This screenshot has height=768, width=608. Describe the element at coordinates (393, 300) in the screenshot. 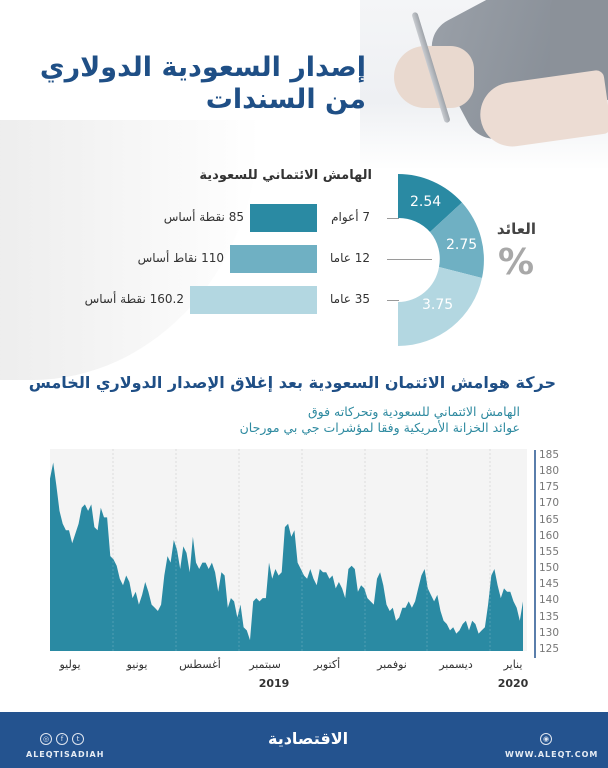

I see `leader-line-35y` at that location.